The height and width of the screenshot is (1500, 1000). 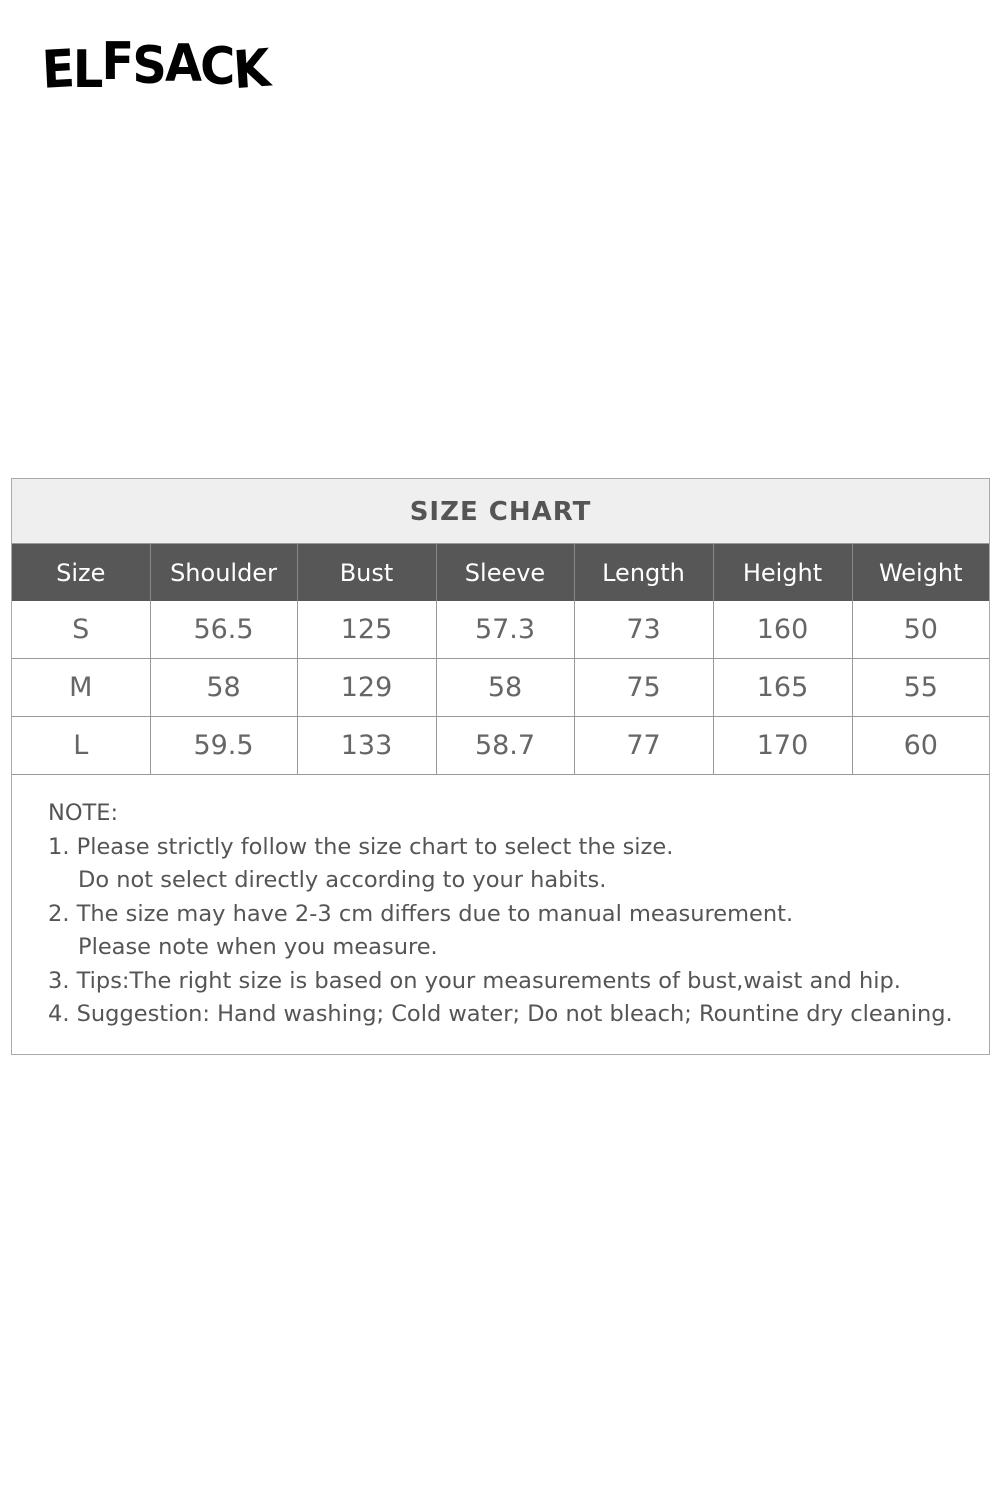 What do you see at coordinates (920, 745) in the screenshot?
I see `table-cell: 60` at bounding box center [920, 745].